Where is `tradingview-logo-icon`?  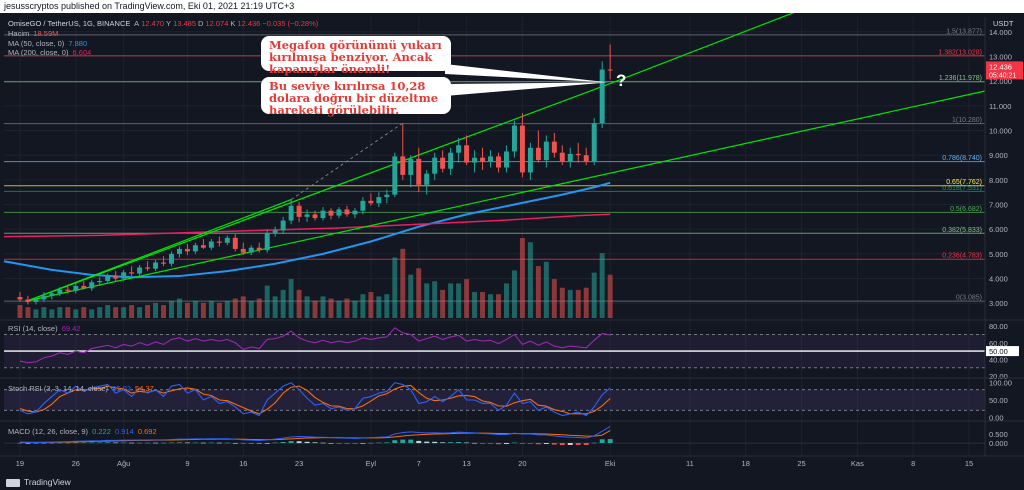
tradingview-logo-icon is located at coordinates (13, 482).